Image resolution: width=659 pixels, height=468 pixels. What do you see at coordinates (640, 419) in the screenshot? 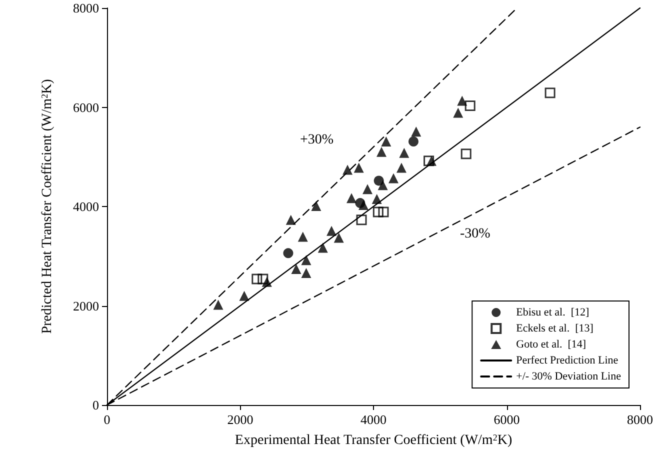
I see `x-tick-label: 8000` at bounding box center [640, 419].